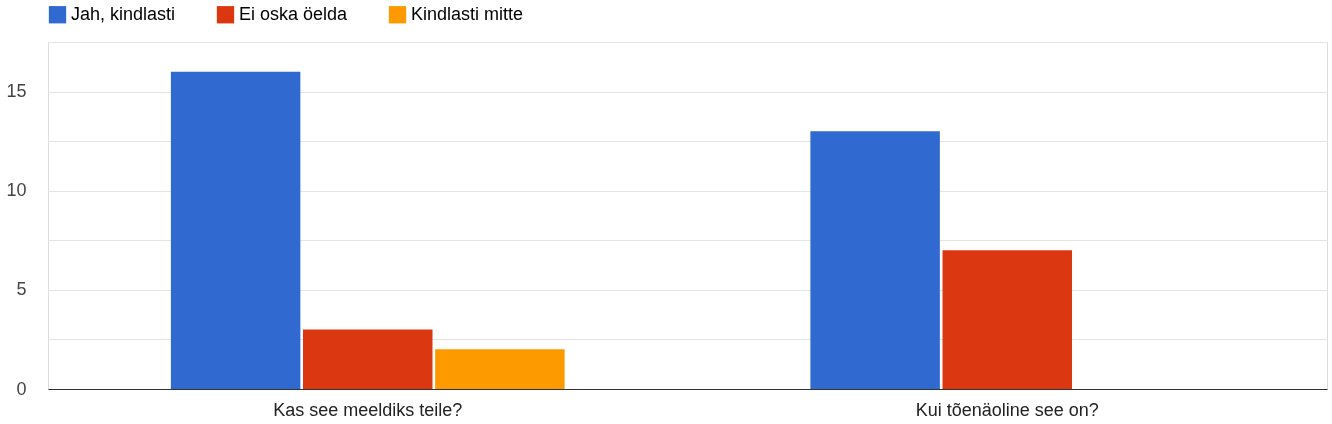  Describe the element at coordinates (1007, 409) in the screenshot. I see `x-tick-label: Kui tõenäoline see on?` at that location.